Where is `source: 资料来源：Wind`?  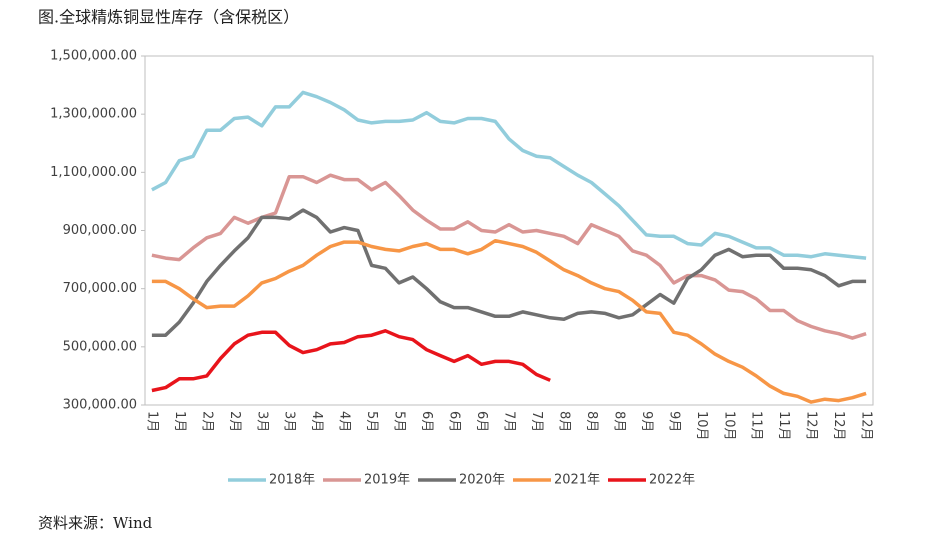
source: 资料来源：Wind is located at coordinates (95, 523).